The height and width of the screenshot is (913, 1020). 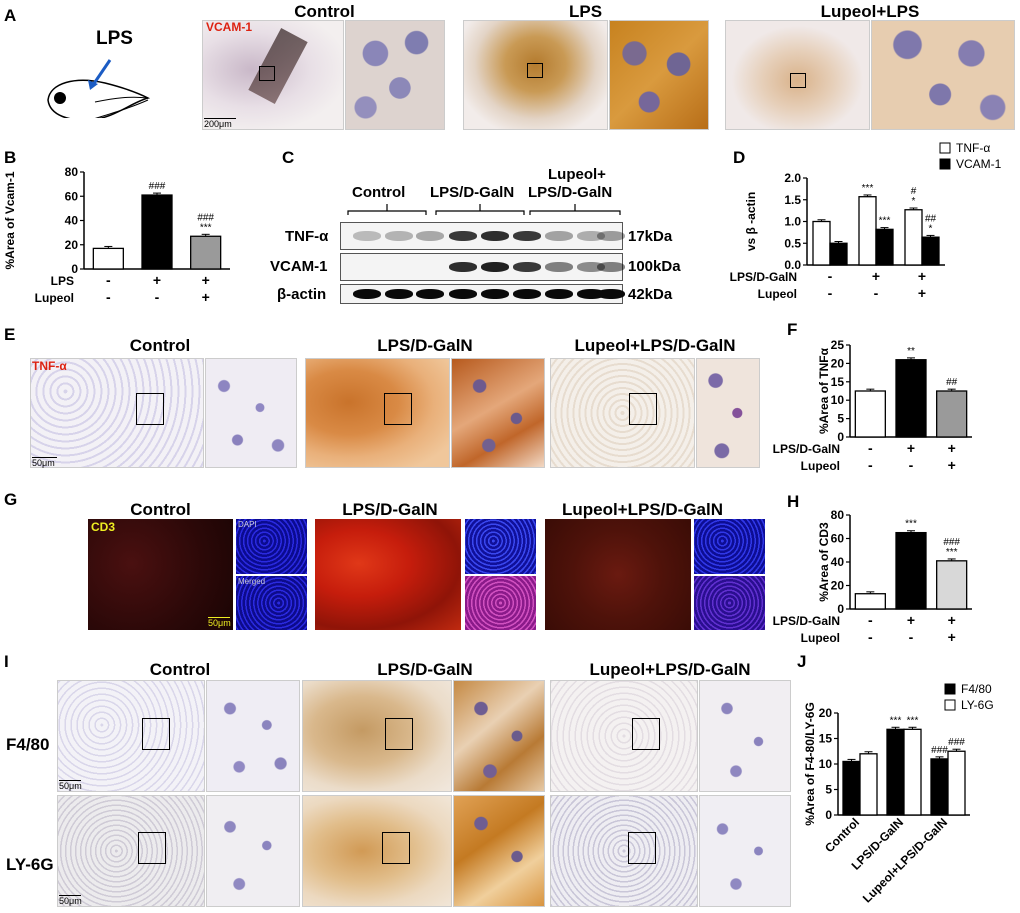 What do you see at coordinates (826, 764) in the screenshot?
I see `y-tick-label: 10` at bounding box center [826, 764].